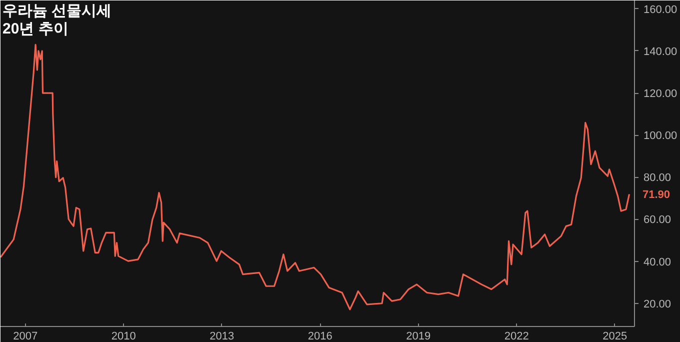 The height and width of the screenshot is (342, 680). I want to click on y-tick-label: 120.00, so click(661, 94).